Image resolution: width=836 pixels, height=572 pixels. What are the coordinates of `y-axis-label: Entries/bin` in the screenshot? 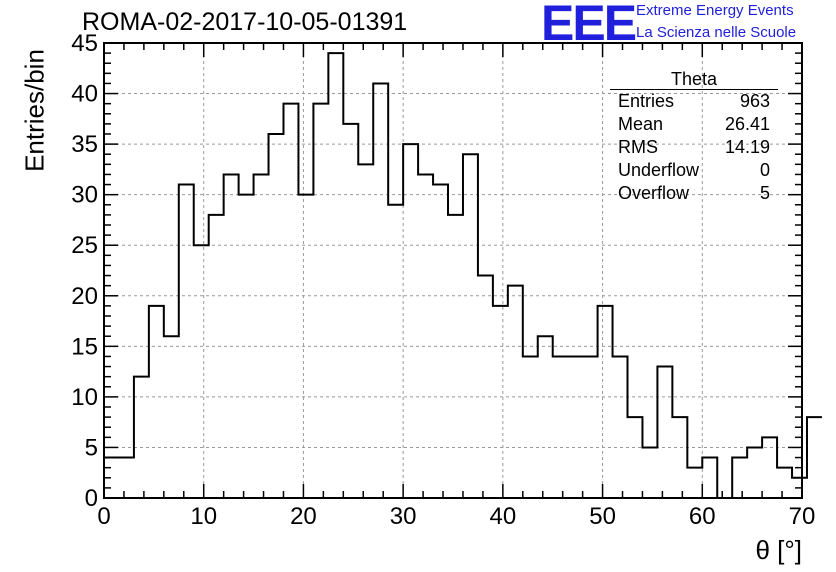 It's located at (34, 110).